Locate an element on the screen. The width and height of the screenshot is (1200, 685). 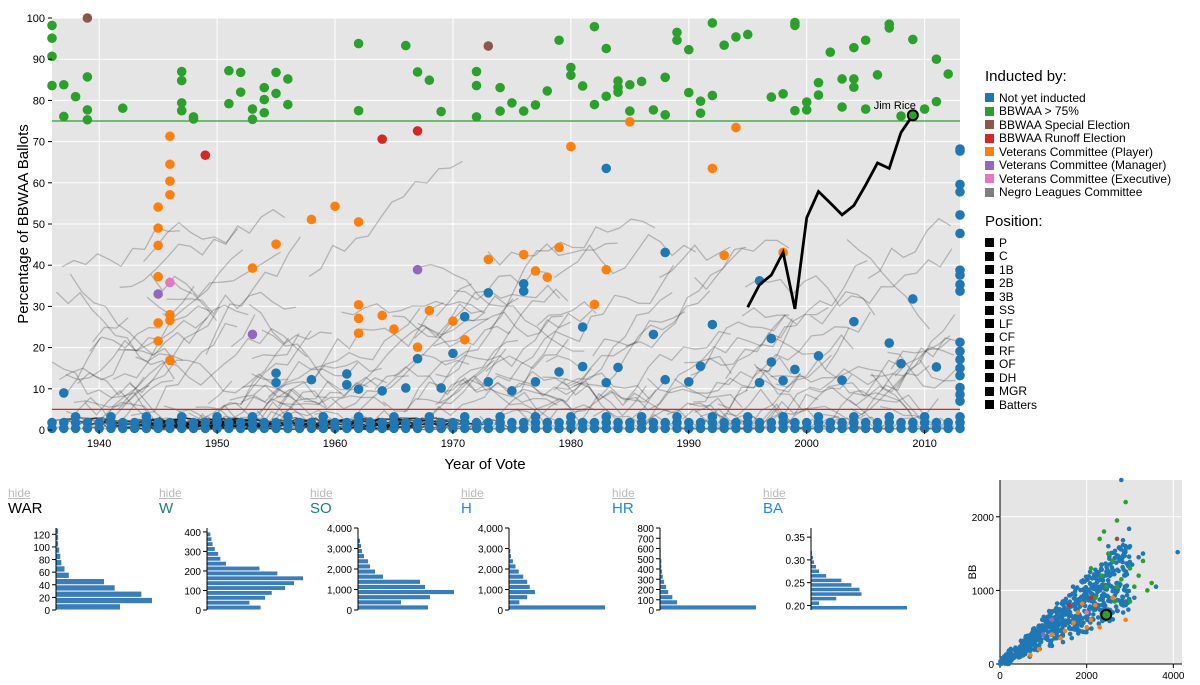
position-filter: C is located at coordinates (1090, 256).